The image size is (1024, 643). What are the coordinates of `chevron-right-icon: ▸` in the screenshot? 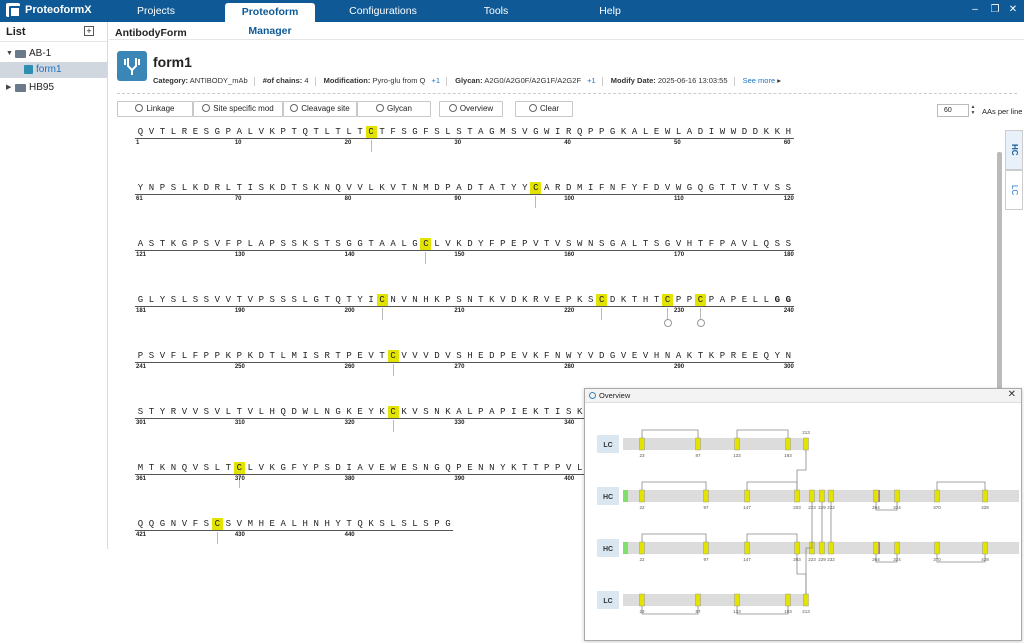 It's located at (779, 80).